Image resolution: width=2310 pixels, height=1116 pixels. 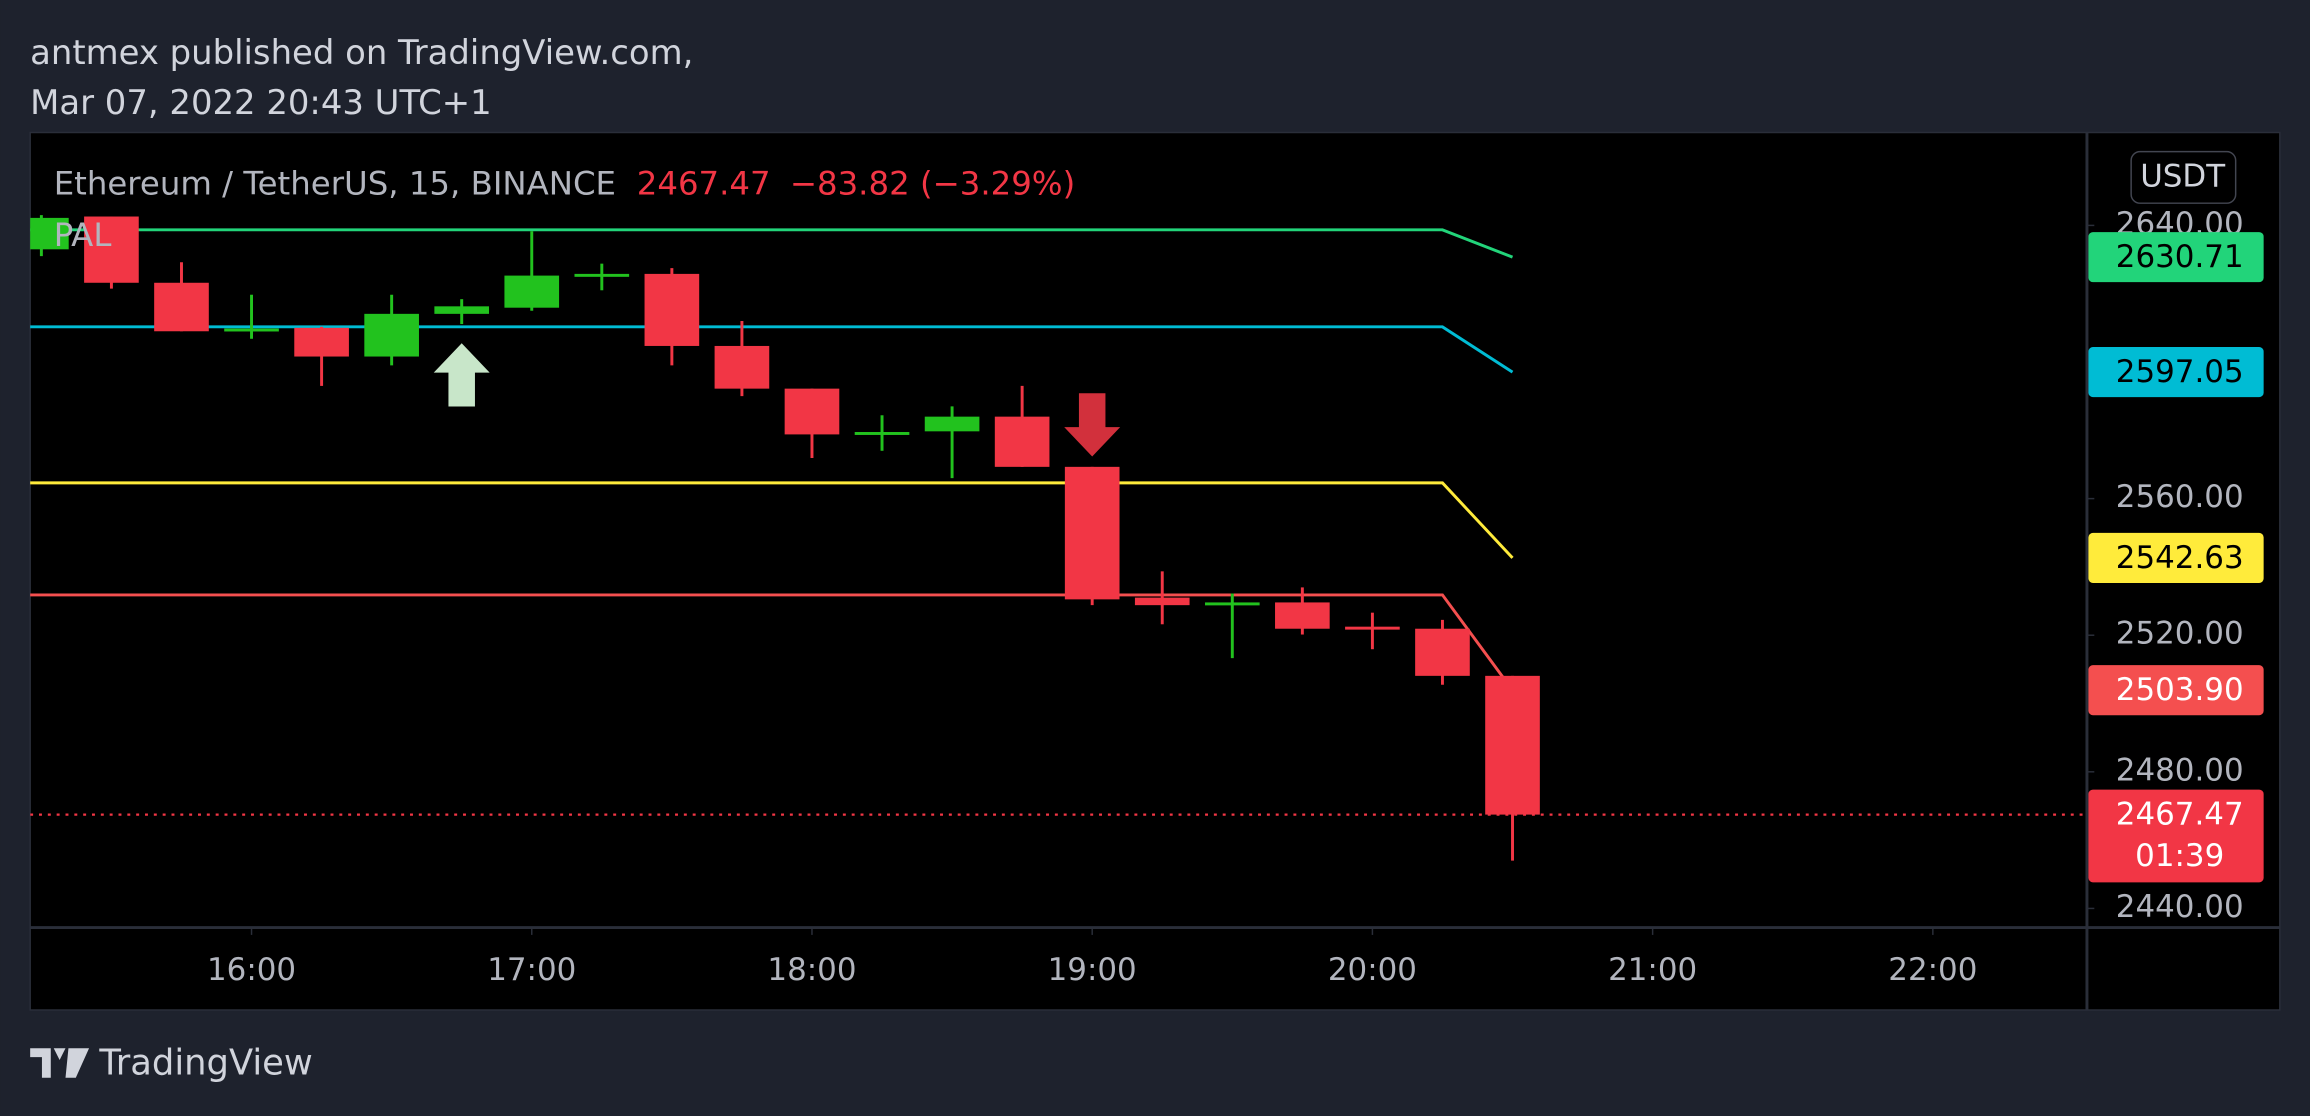 What do you see at coordinates (2180, 815) in the screenshot?
I see `last-price-badge-label: 2467.47` at bounding box center [2180, 815].